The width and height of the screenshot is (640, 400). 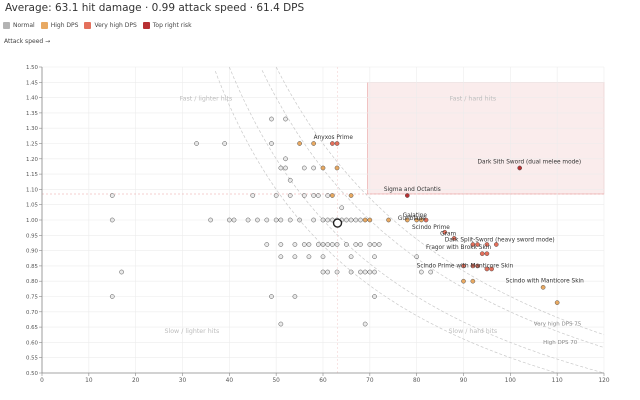 I want to click on average-marker, so click(x=337, y=223).